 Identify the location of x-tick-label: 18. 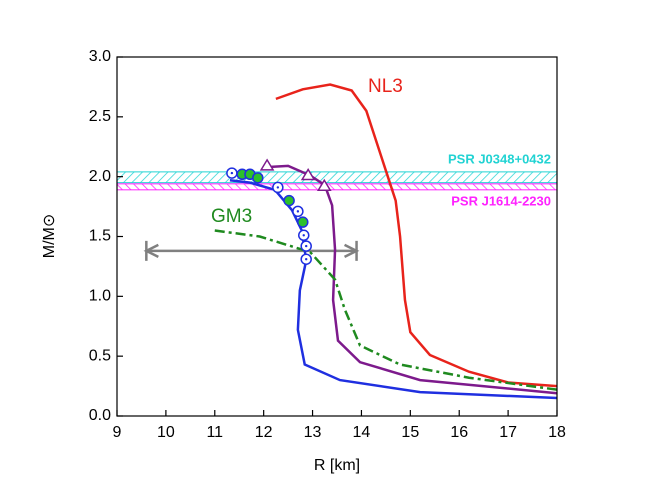
(557, 432).